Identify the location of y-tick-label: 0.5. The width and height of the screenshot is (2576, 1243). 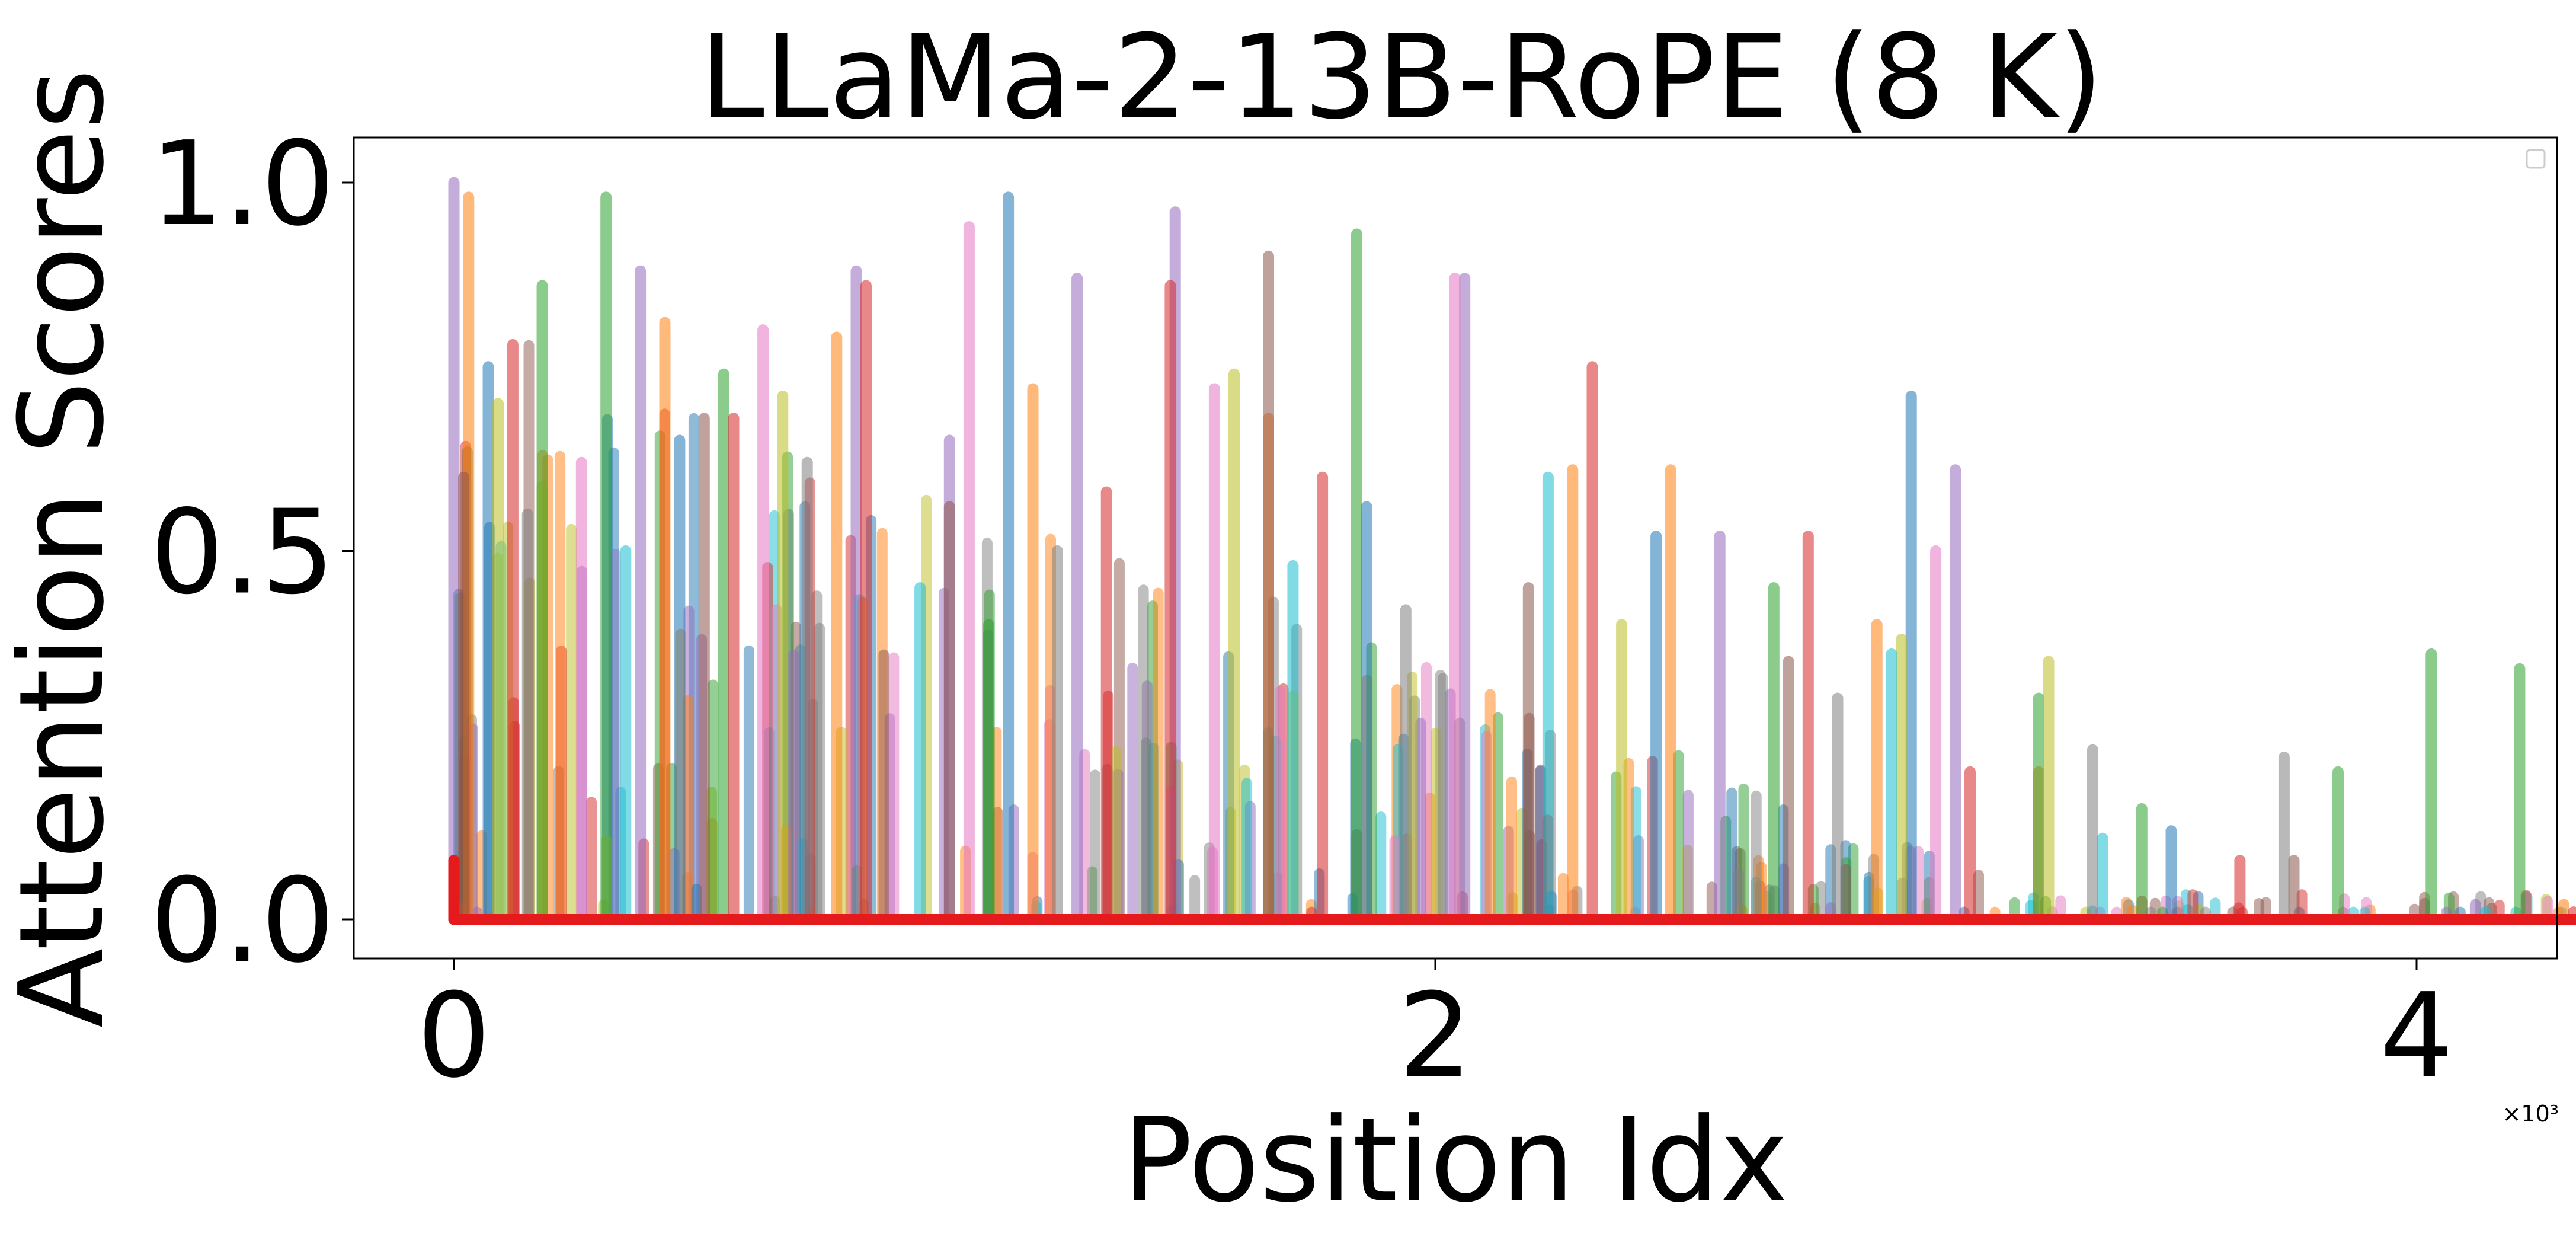
(242, 553).